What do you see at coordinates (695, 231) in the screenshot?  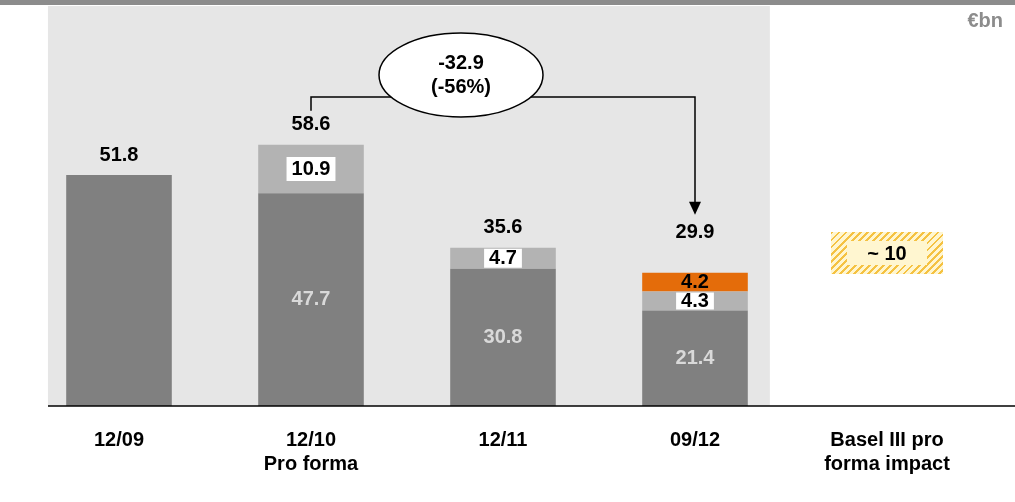 I see `total-label: 29.9` at bounding box center [695, 231].